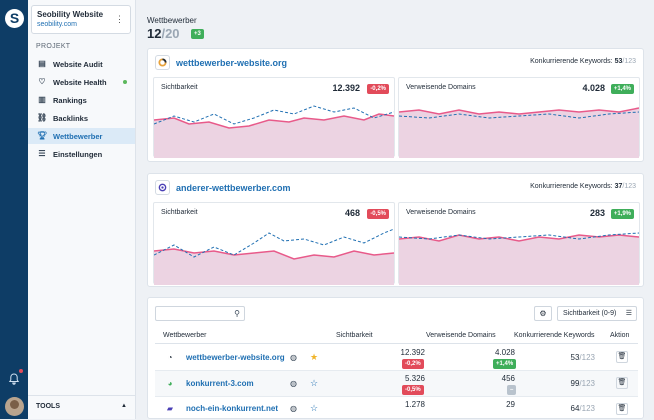 This screenshot has height=420, width=654. What do you see at coordinates (124, 406) in the screenshot?
I see `chevron-up-icon: ▲` at bounding box center [124, 406].